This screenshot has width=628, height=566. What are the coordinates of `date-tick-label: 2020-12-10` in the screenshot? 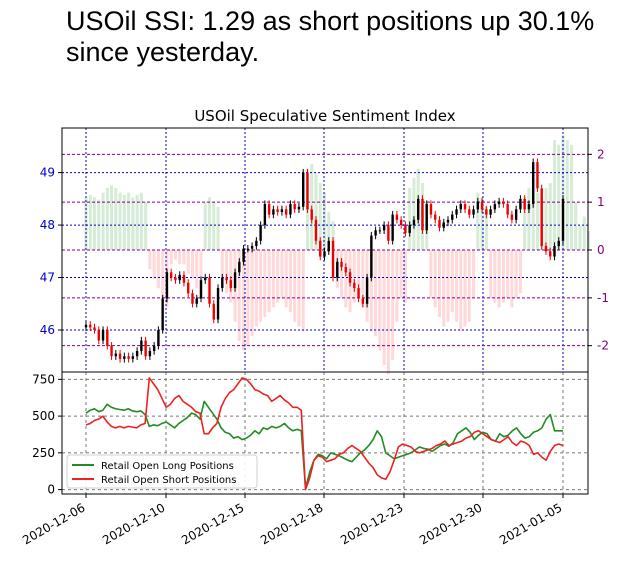 It's located at (133, 523).